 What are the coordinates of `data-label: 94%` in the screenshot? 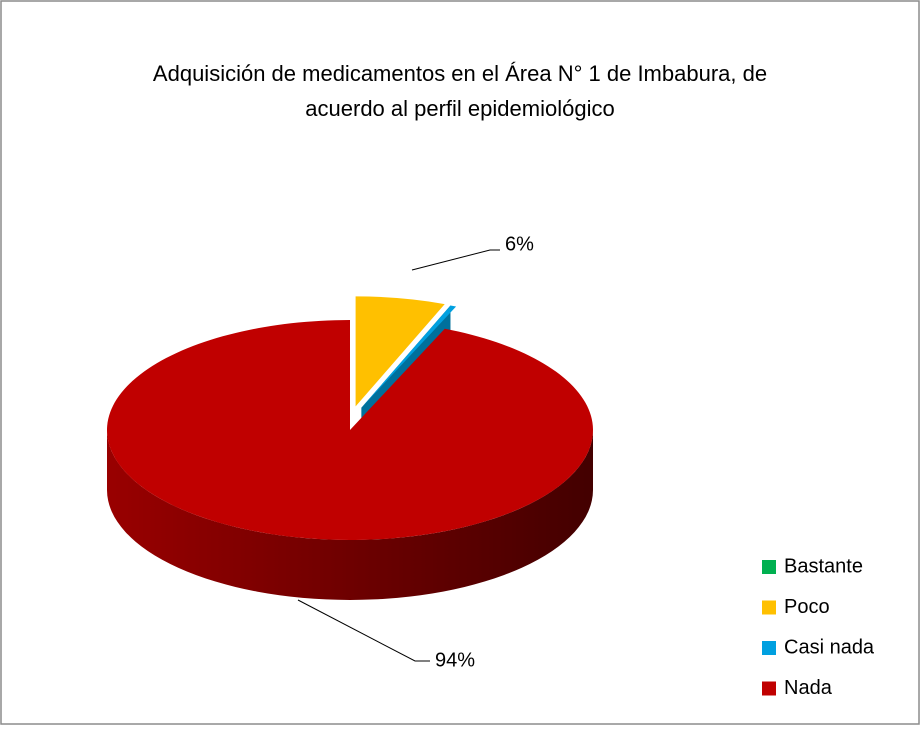 It's located at (455, 660).